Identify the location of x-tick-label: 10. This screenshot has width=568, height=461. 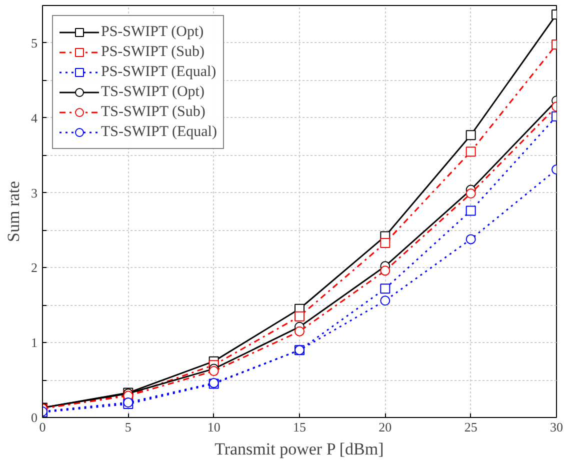
(213, 427).